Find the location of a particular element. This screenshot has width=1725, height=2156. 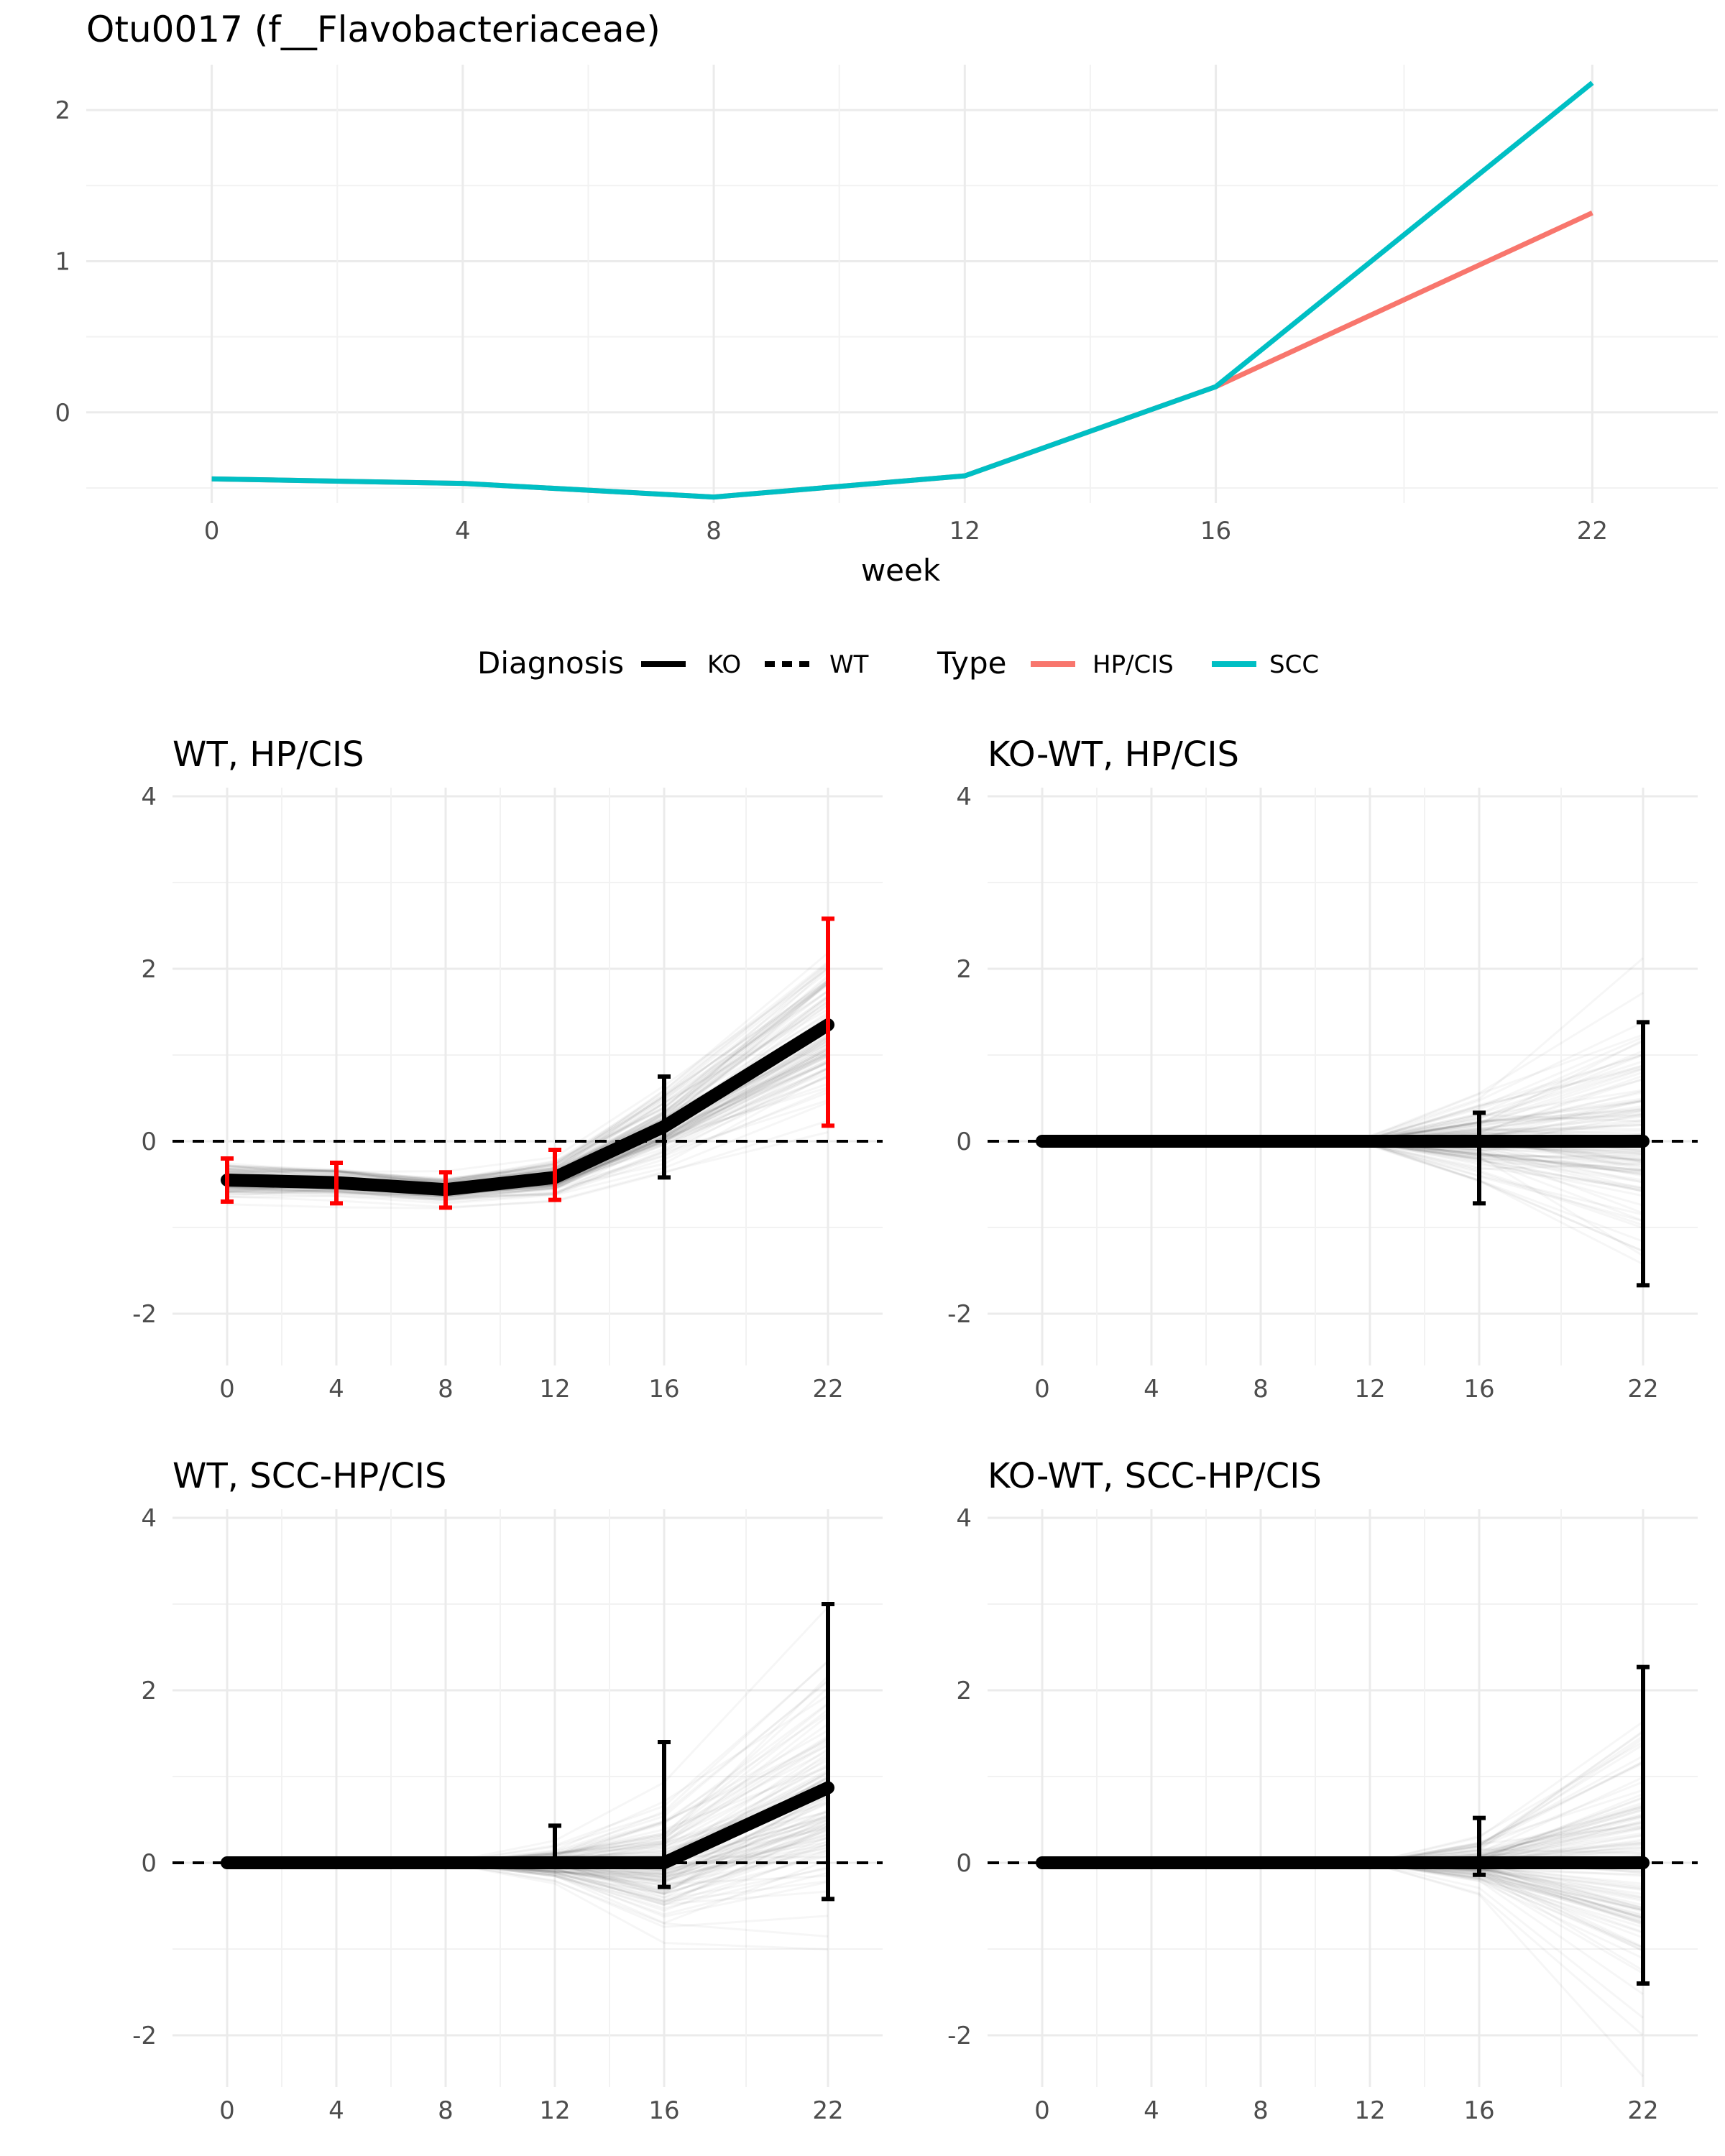

panel-ko-wt-scc-hp-cis: KO-WT, SCC-HP/CIS -2 0 2 4 0 4 8 12 16 22 is located at coordinates (1322, 1791).